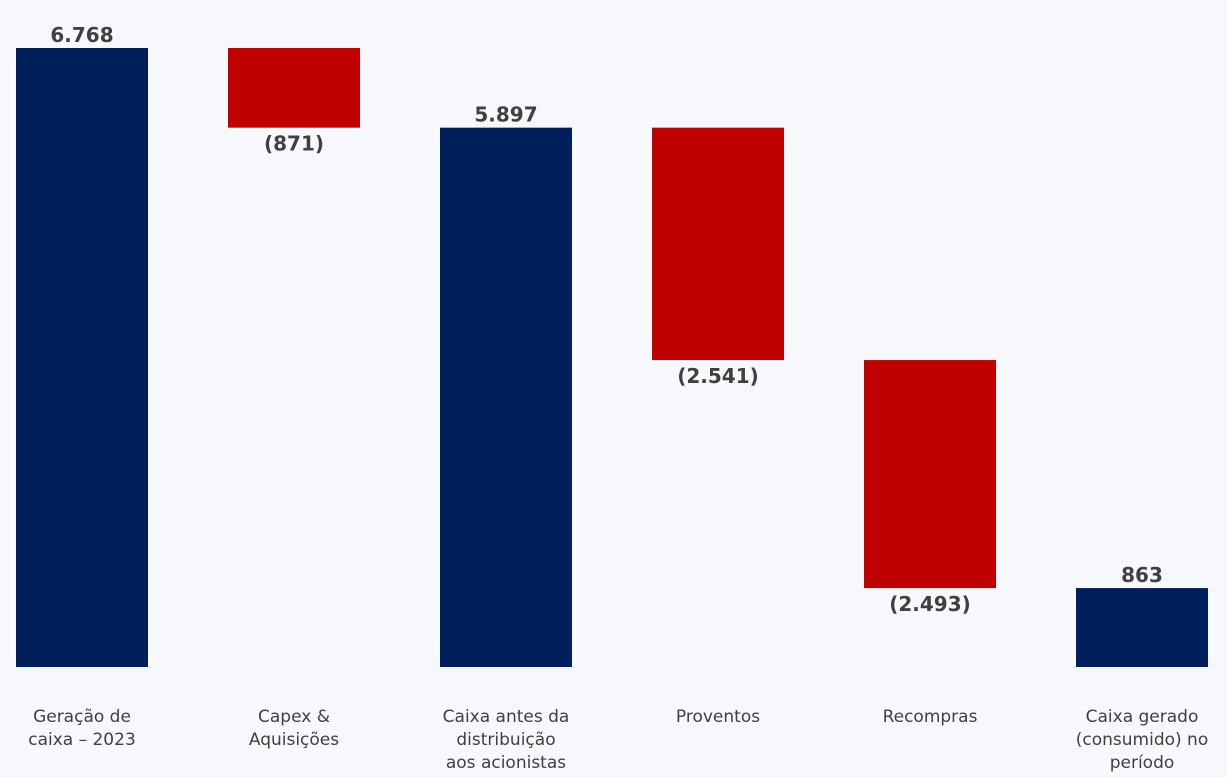 Image resolution: width=1227 pixels, height=777 pixels. Describe the element at coordinates (82, 717) in the screenshot. I see `category-label-line: Geração de` at that location.